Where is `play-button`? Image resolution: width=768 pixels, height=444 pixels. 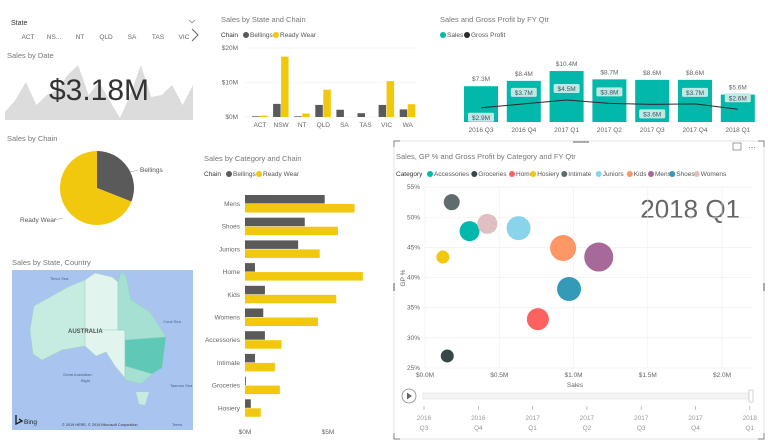
play-button is located at coordinates (409, 396).